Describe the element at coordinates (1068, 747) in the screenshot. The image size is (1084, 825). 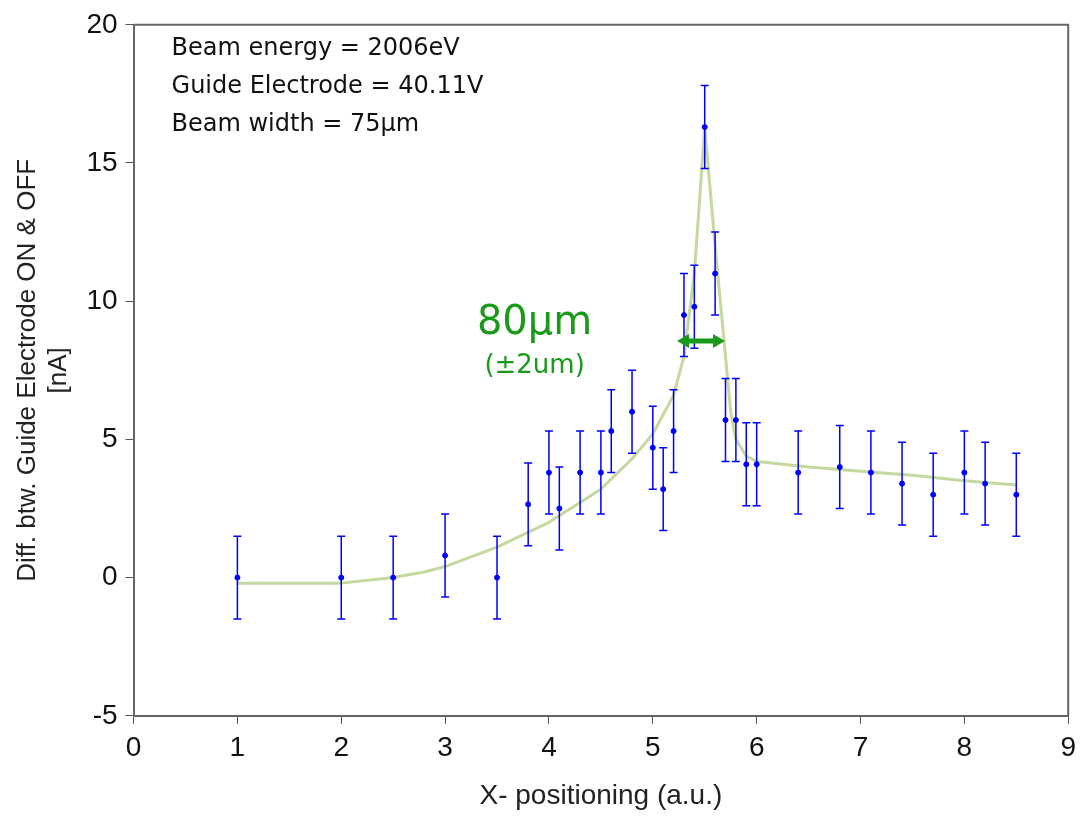
I see `x-tick-label: 9` at that location.